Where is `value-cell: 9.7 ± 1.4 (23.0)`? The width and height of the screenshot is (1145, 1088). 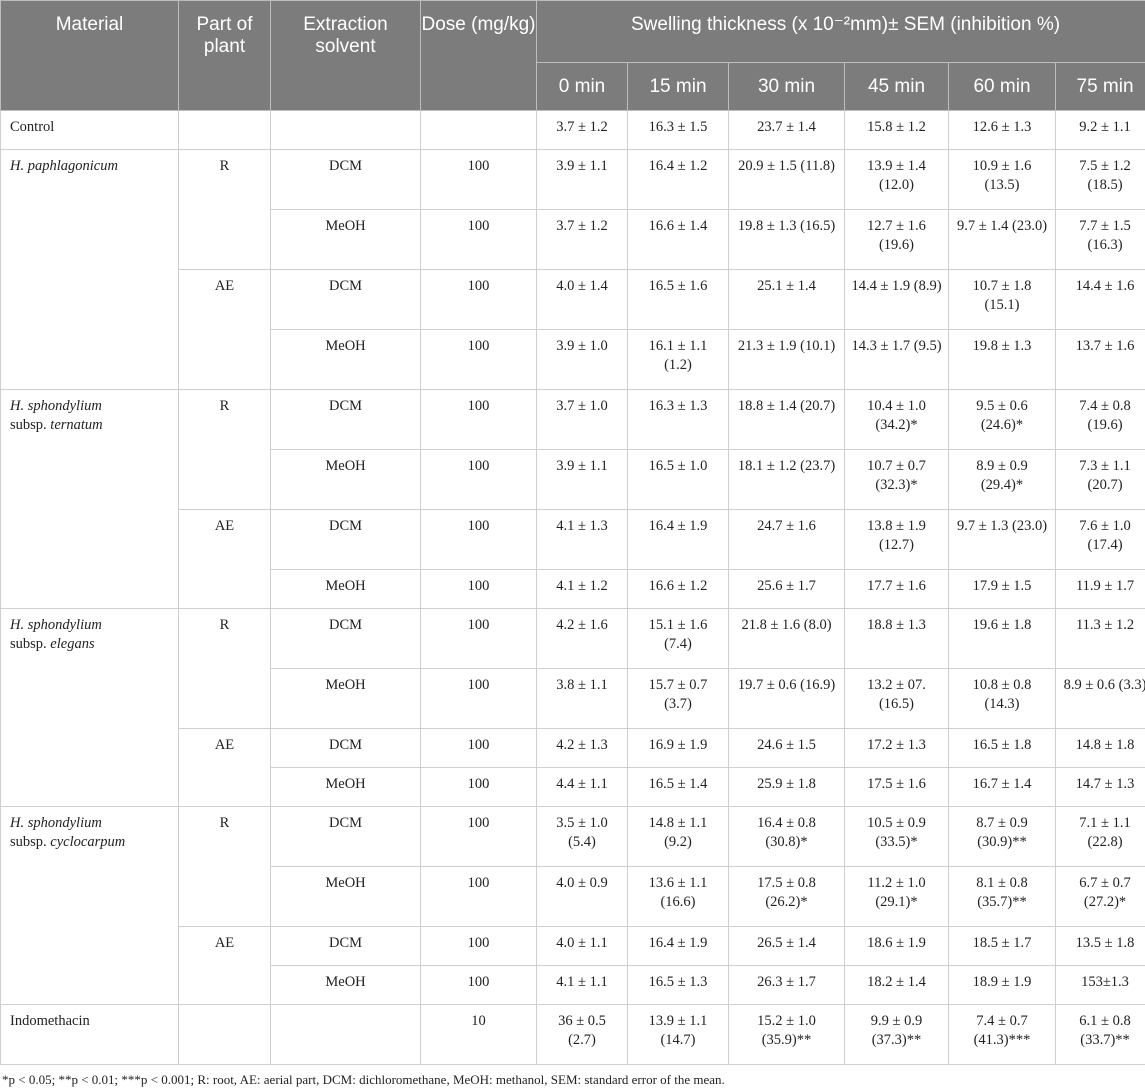
value-cell: 9.7 ± 1.4 (23.0) is located at coordinates (1002, 240).